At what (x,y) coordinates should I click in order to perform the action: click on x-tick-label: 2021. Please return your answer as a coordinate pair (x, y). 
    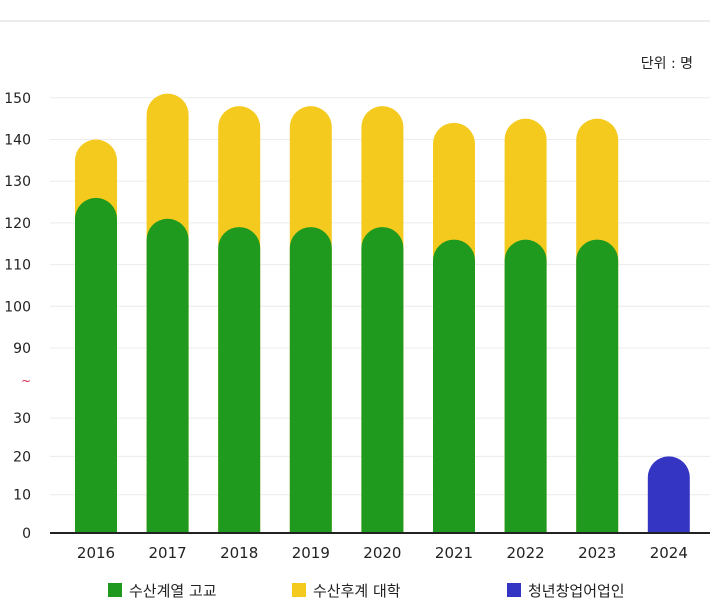
    Looking at the image, I should click on (454, 553).